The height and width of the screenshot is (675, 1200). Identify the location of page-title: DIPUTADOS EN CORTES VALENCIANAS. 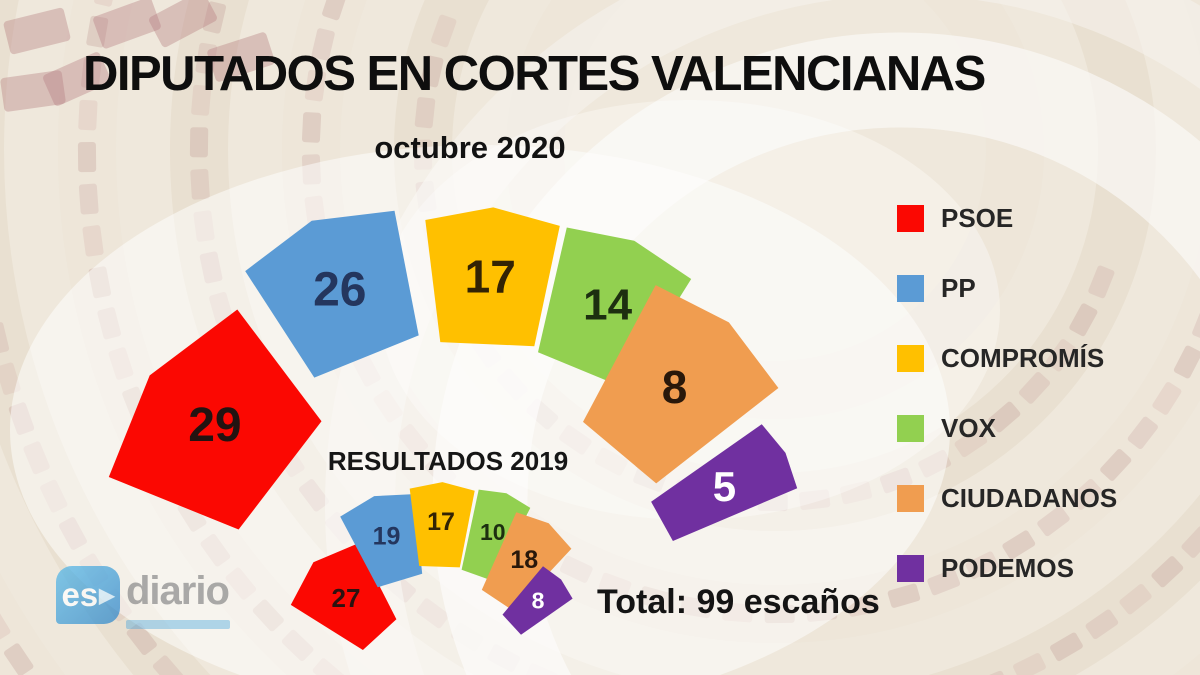
(534, 74).